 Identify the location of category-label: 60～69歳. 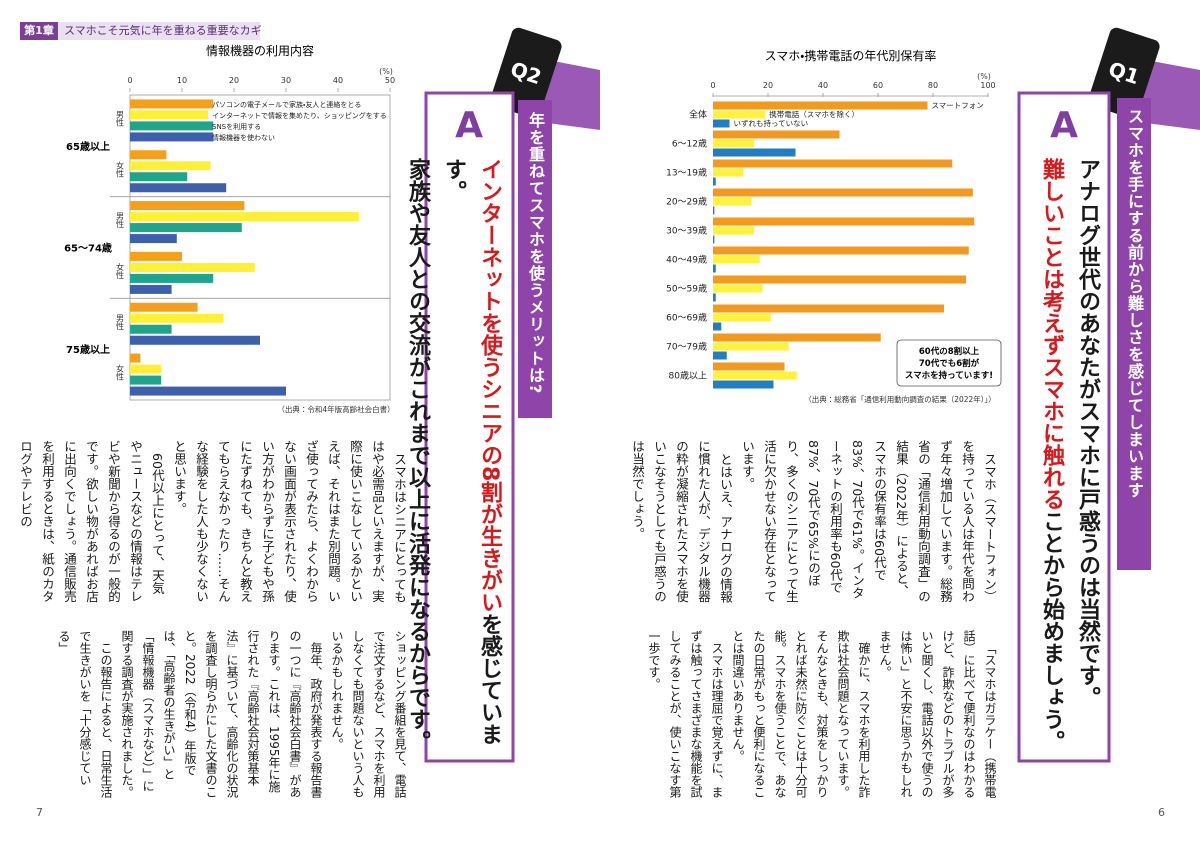
(686, 318).